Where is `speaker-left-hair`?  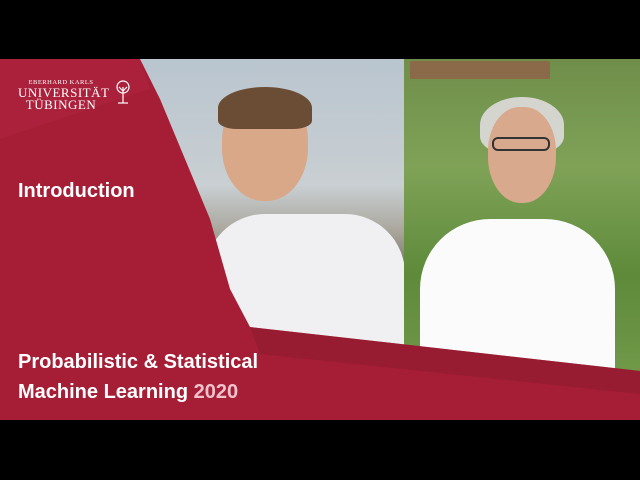 speaker-left-hair is located at coordinates (265, 108).